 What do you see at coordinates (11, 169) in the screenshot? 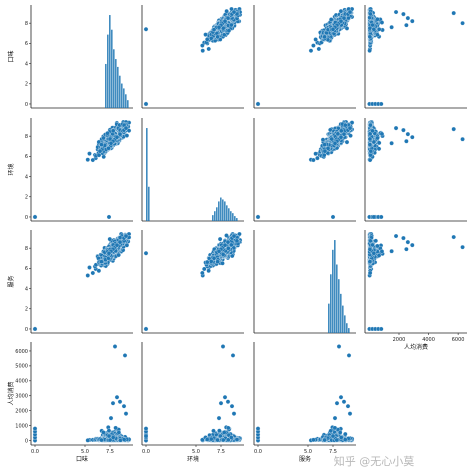
I see `y-axis-label: 环境` at bounding box center [11, 169].